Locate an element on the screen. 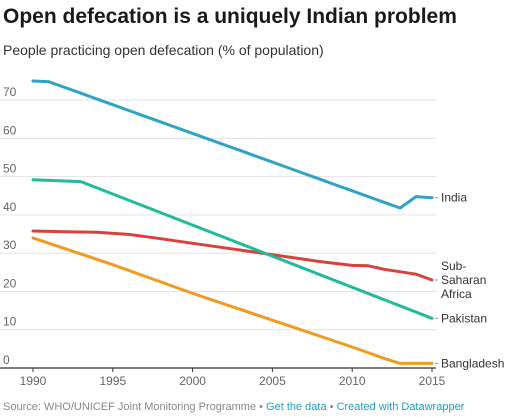 This screenshot has height=417, width=509. series-labels: India Sub-Saharan Africa Pakistan Bangladesh is located at coordinates (469, 280).